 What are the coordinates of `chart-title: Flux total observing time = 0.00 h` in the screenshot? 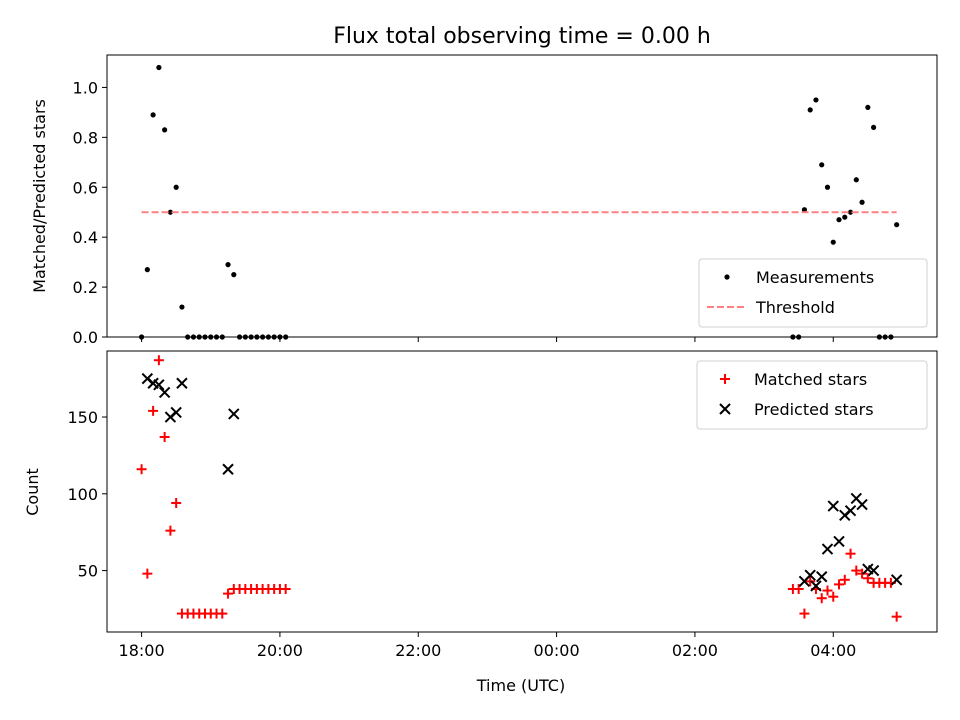 It's located at (522, 36).